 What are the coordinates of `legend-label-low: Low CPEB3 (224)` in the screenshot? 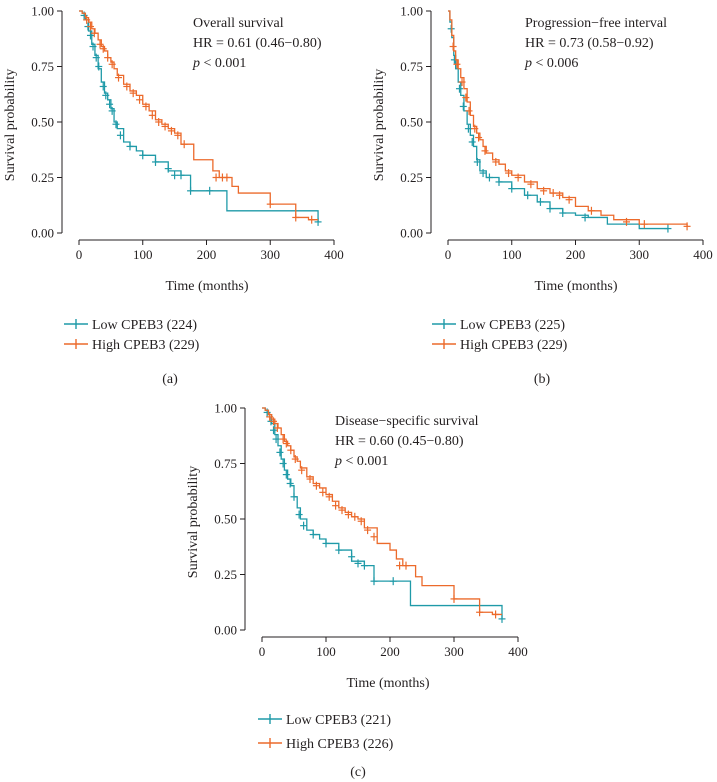 It's located at (144, 325).